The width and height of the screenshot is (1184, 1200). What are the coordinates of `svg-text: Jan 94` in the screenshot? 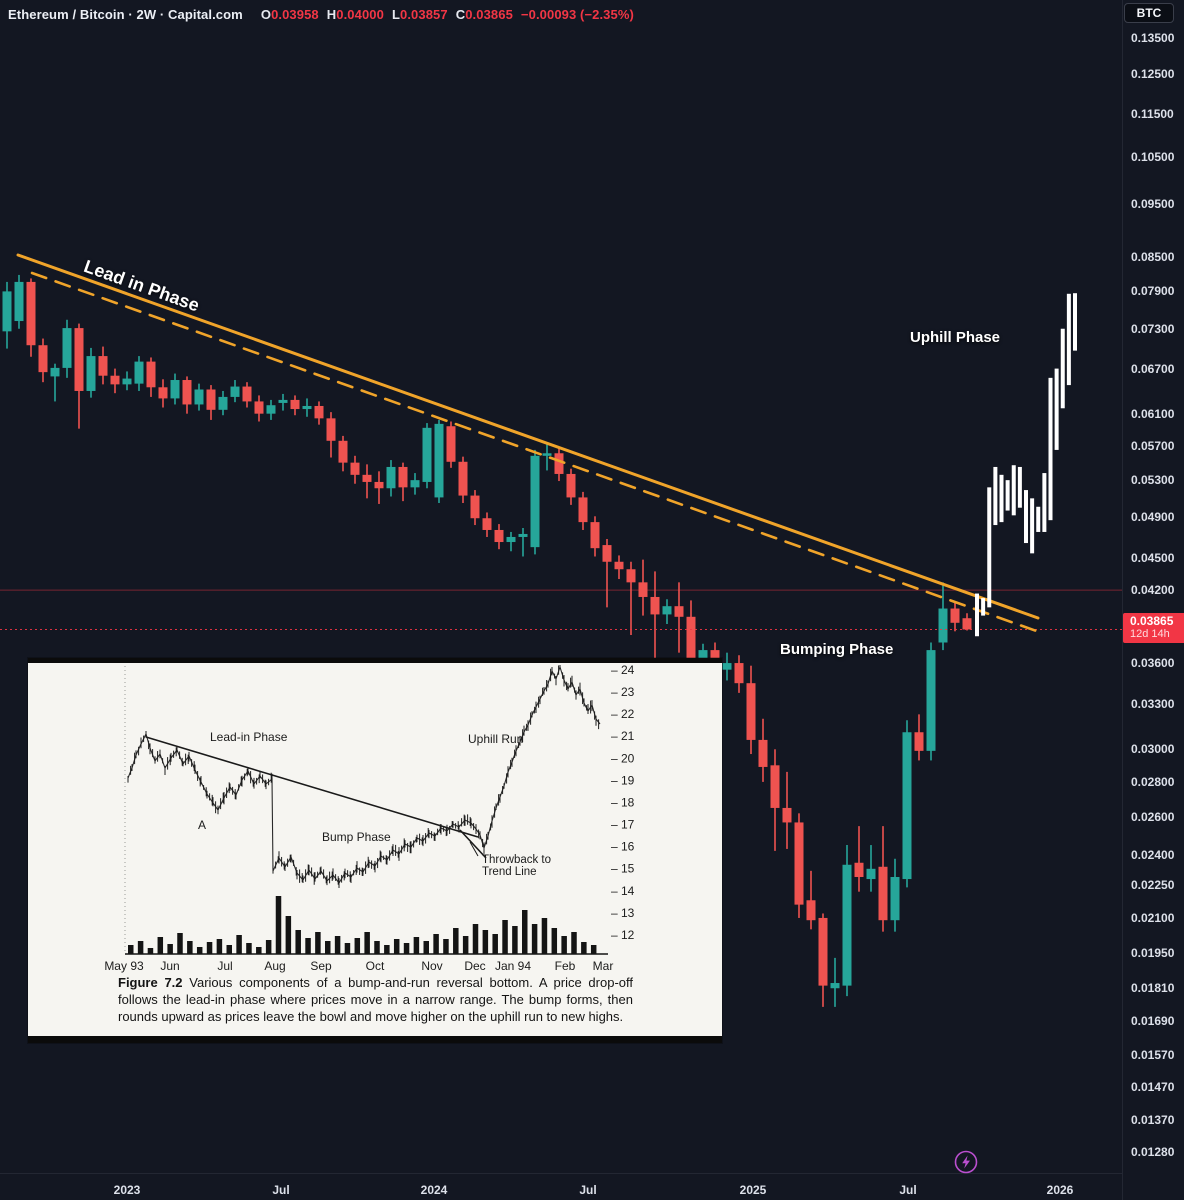 It's located at (513, 966).